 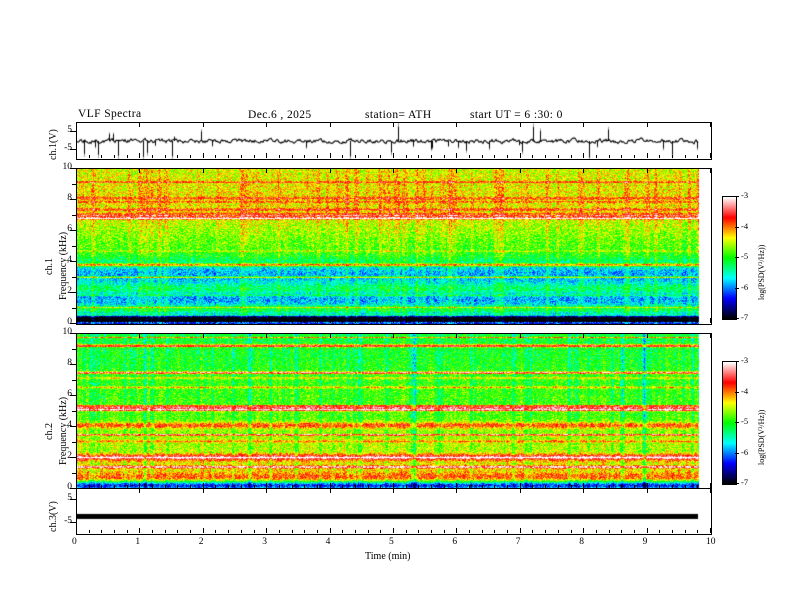 What do you see at coordinates (69, 363) in the screenshot?
I see `y-axis-tick-label: 8` at bounding box center [69, 363].